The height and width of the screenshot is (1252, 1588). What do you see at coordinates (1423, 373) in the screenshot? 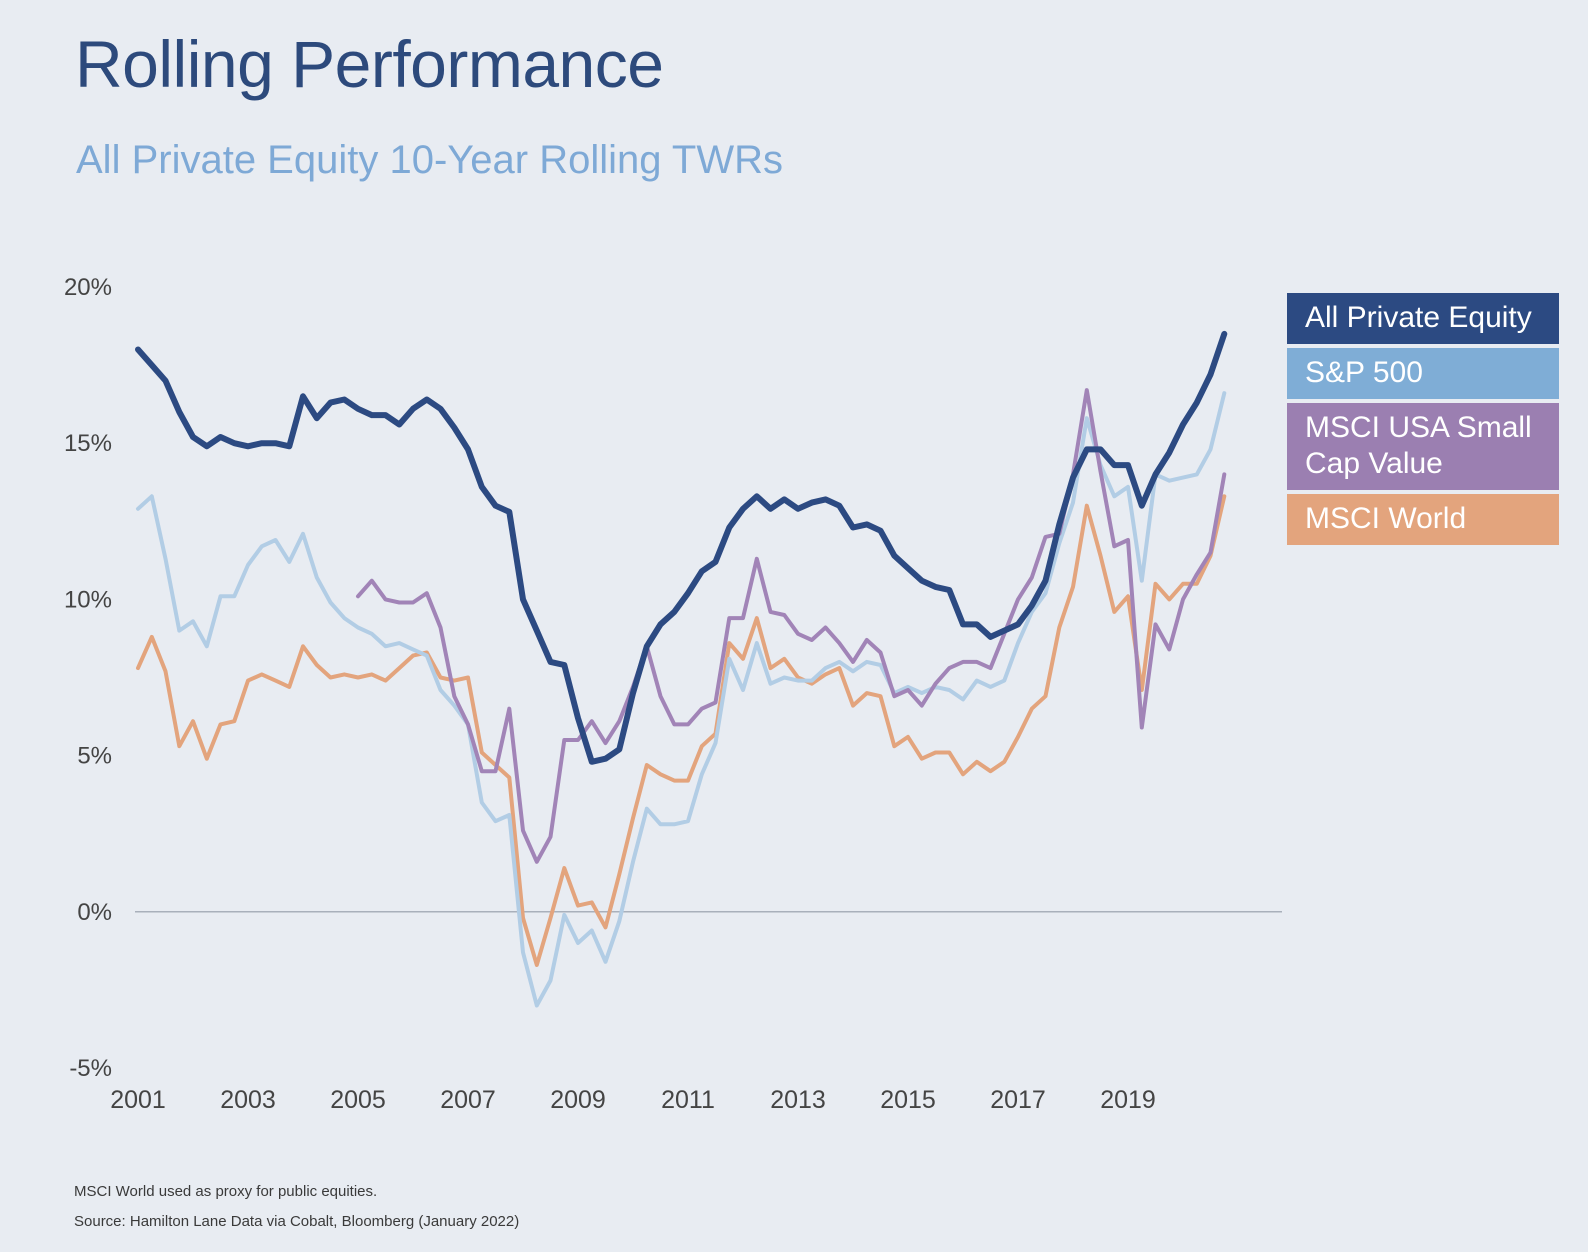
I see `legend-item-sp-500: S&P 500` at bounding box center [1423, 373].